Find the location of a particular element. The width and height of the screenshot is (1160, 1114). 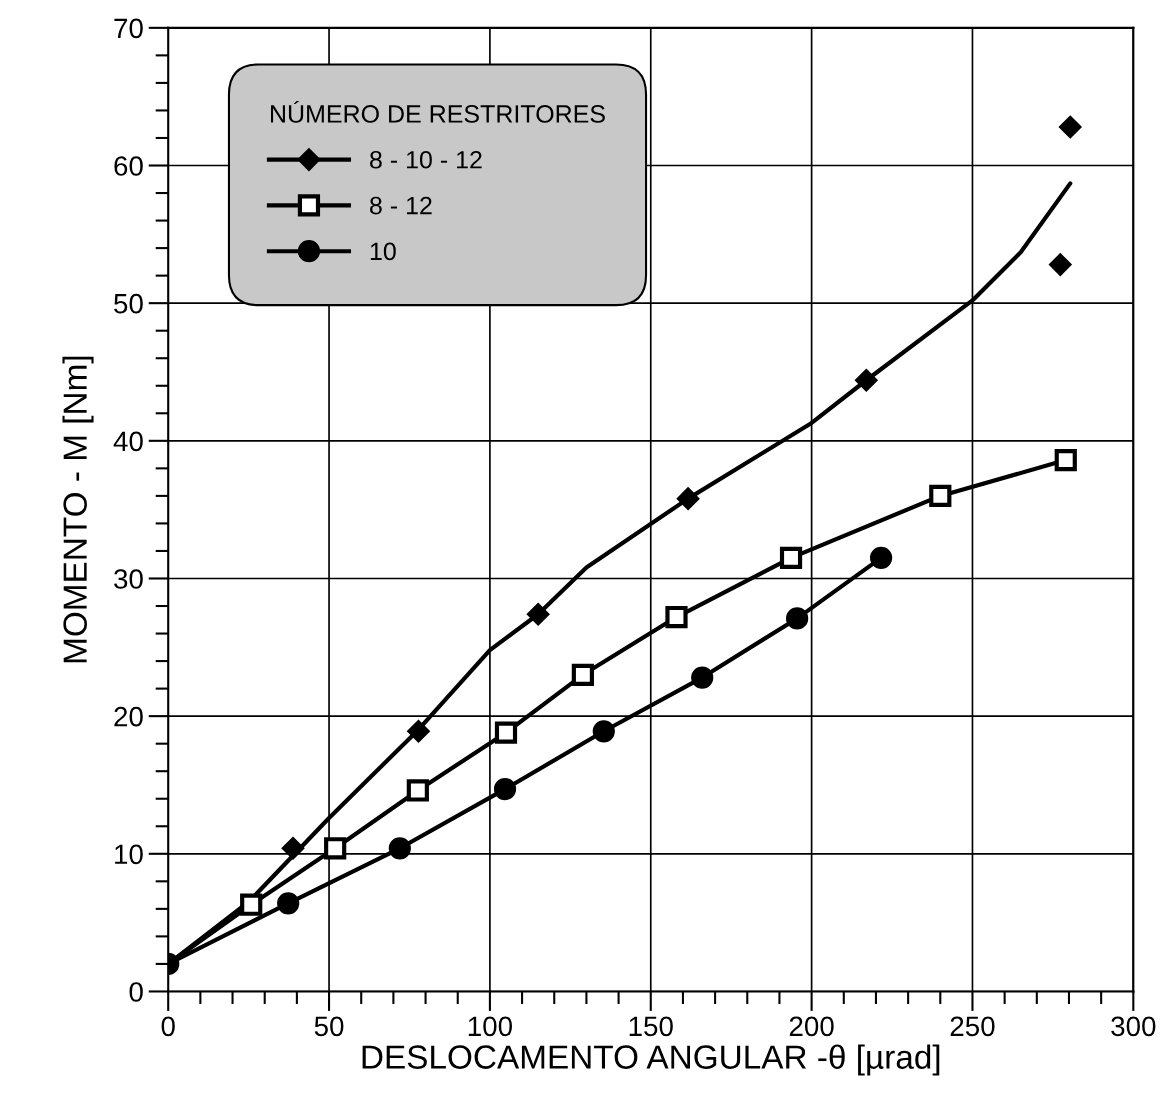

y-tick-label: 10 is located at coordinates (129, 854).